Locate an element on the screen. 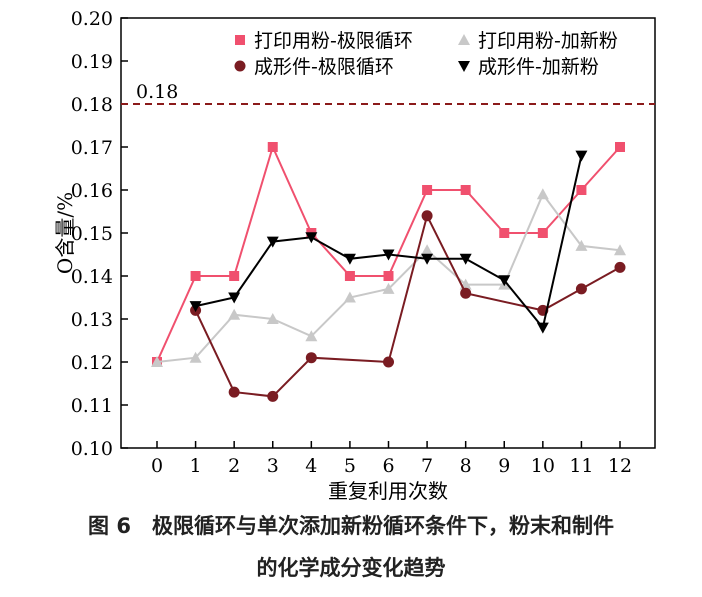 The image size is (702, 597). y-axis-label: O含量/% is located at coordinates (65, 233).